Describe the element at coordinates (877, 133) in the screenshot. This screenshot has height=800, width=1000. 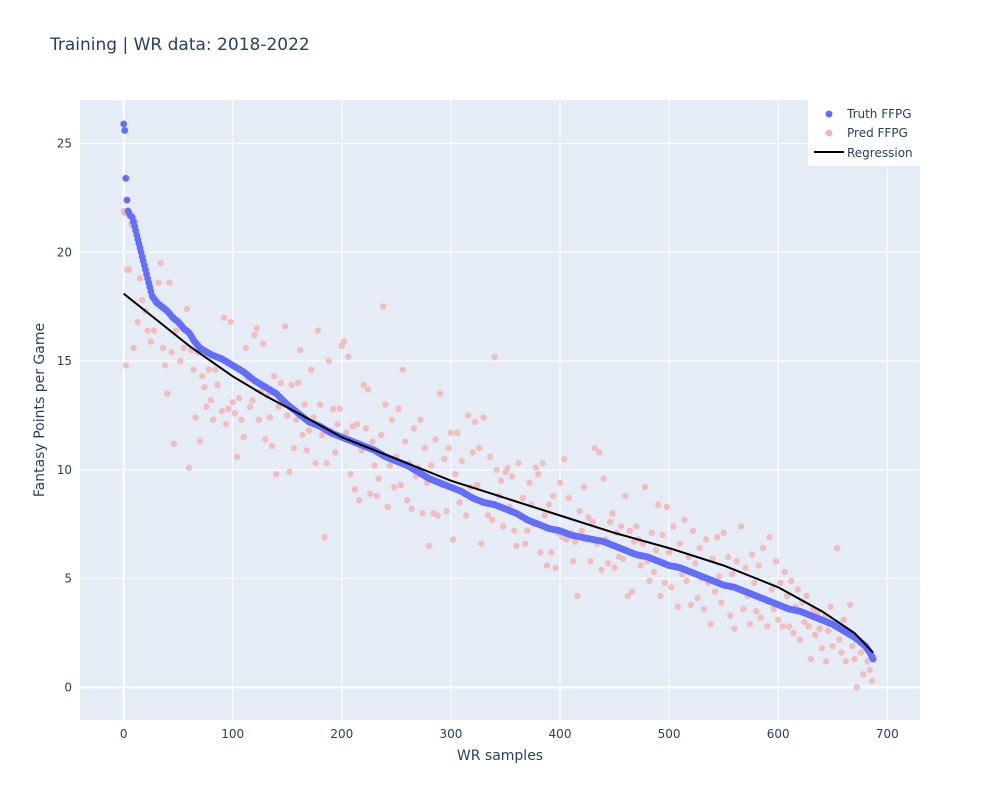
I see `legend-pred-label: Pred FFPG` at that location.